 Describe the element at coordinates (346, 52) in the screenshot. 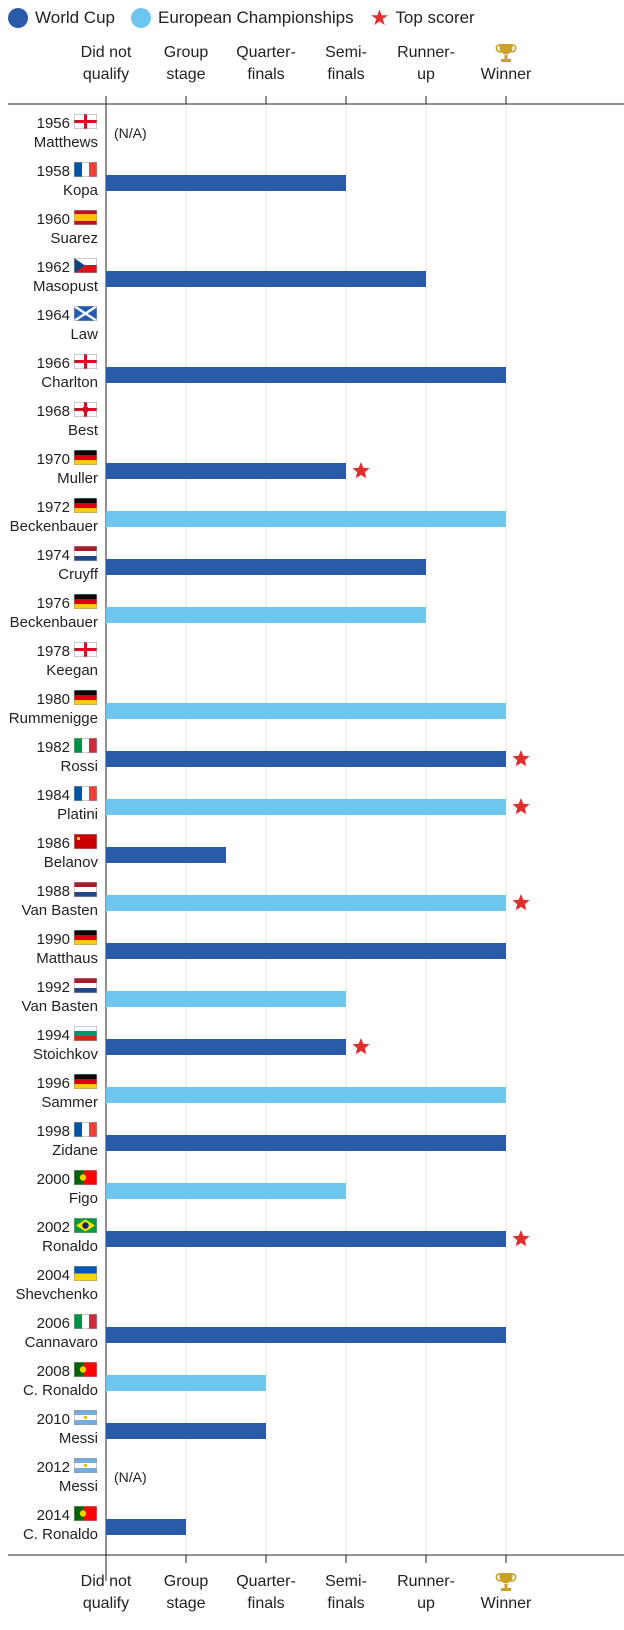

I see `stage-label-top-3: Semi-` at that location.